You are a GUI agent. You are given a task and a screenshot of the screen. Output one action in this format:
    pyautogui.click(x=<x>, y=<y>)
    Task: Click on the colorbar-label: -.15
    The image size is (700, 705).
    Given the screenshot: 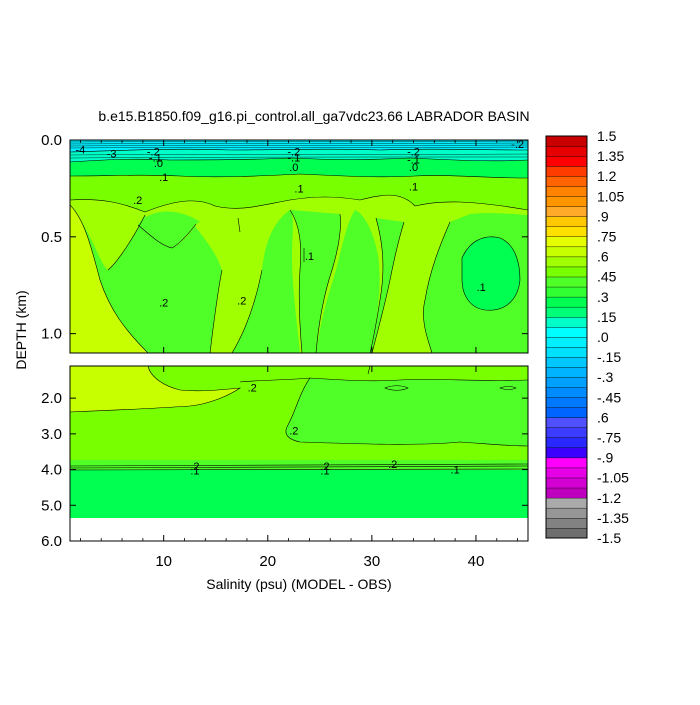 What is the action you would take?
    pyautogui.click(x=609, y=357)
    